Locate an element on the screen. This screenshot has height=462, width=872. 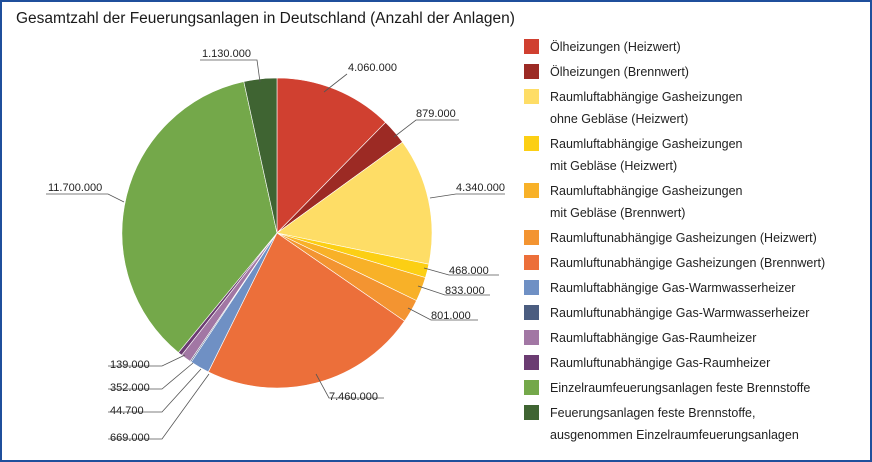
data-label: 44.700 is located at coordinates (127, 411).